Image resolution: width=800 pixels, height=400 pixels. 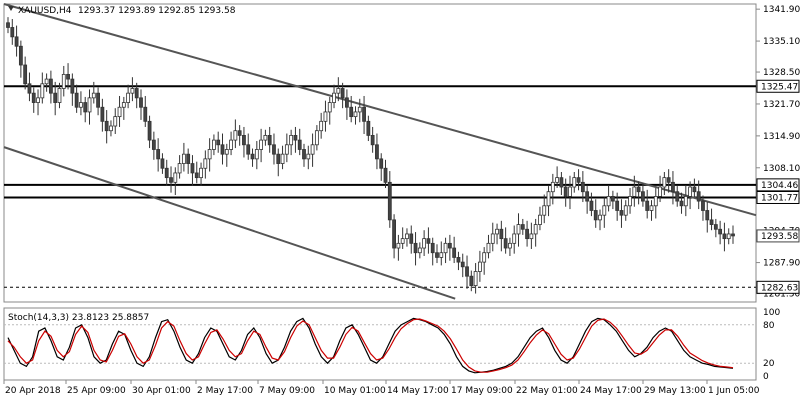 I want to click on support-1282-label: 1282.63, so click(x=779, y=288).